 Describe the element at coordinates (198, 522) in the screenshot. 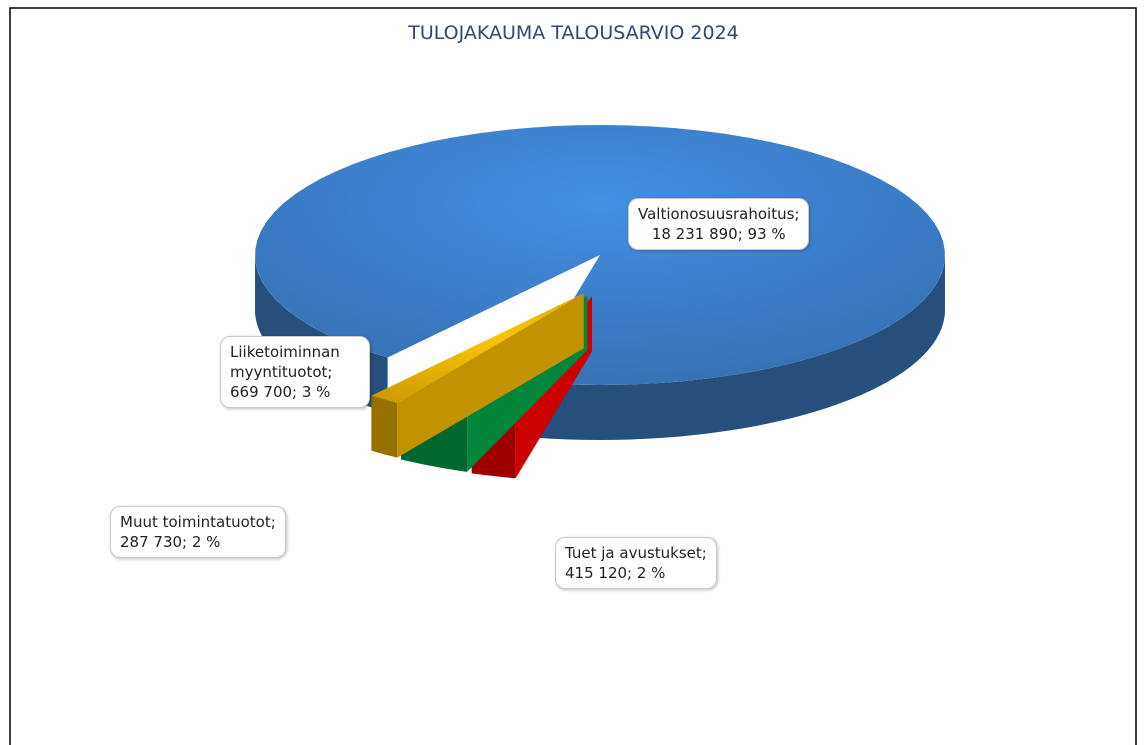

I see `label-name: Muut toimintatuotot;` at that location.